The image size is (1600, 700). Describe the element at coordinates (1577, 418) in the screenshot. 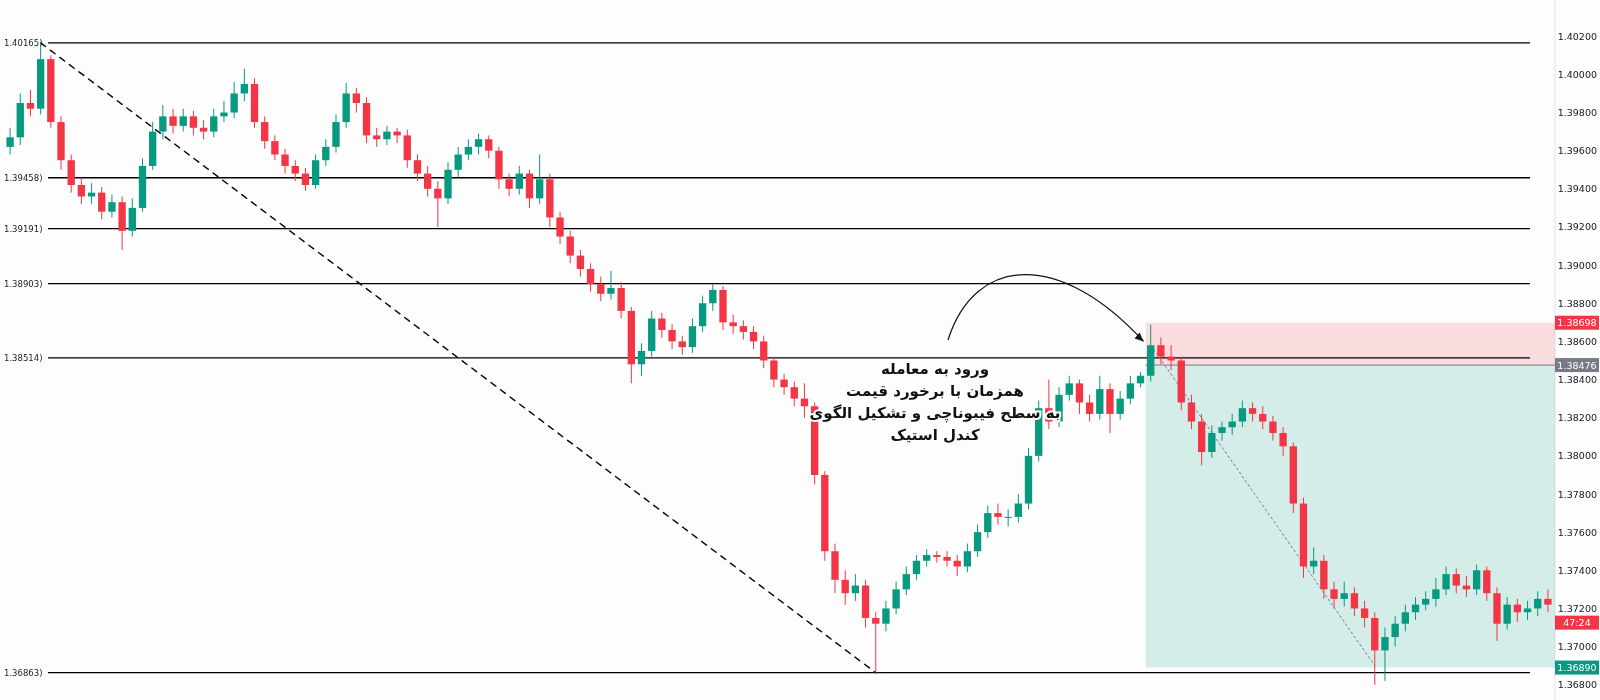

I see `y-tick-label: 1.38200` at that location.